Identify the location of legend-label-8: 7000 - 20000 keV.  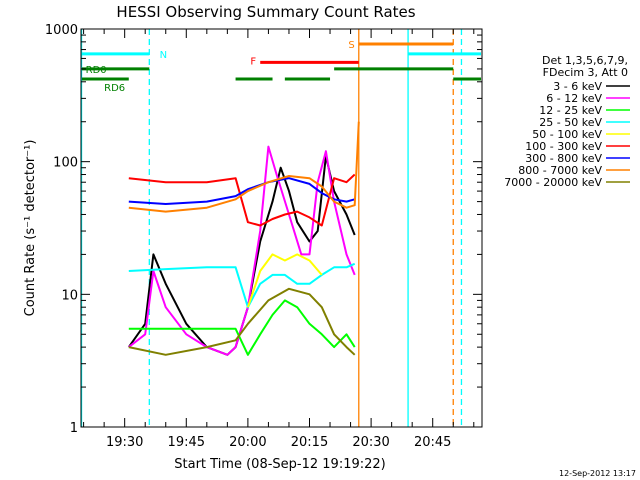
(553, 182).